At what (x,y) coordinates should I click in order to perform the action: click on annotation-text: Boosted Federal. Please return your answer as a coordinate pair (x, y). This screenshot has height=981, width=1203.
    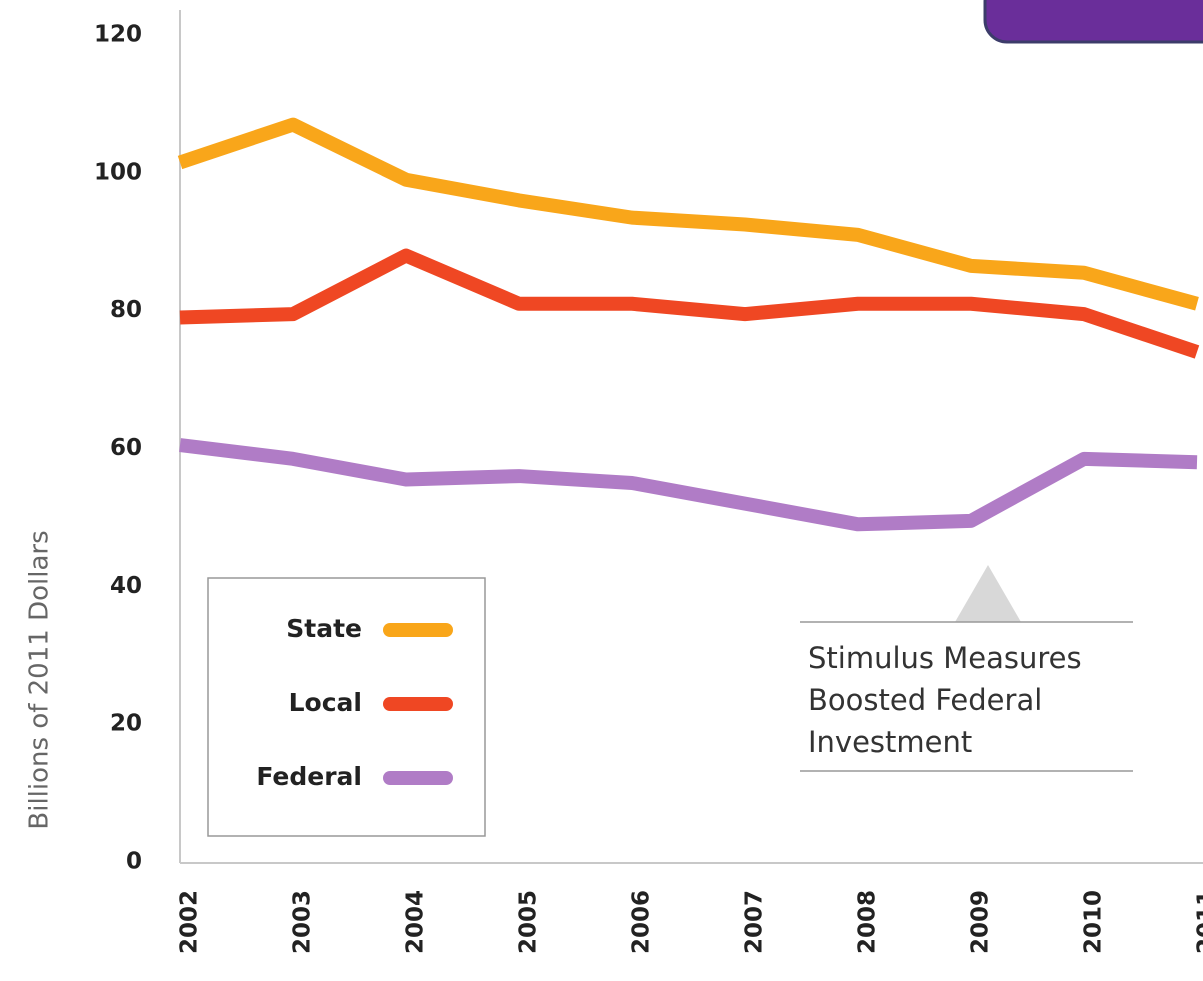
    Looking at the image, I should click on (925, 700).